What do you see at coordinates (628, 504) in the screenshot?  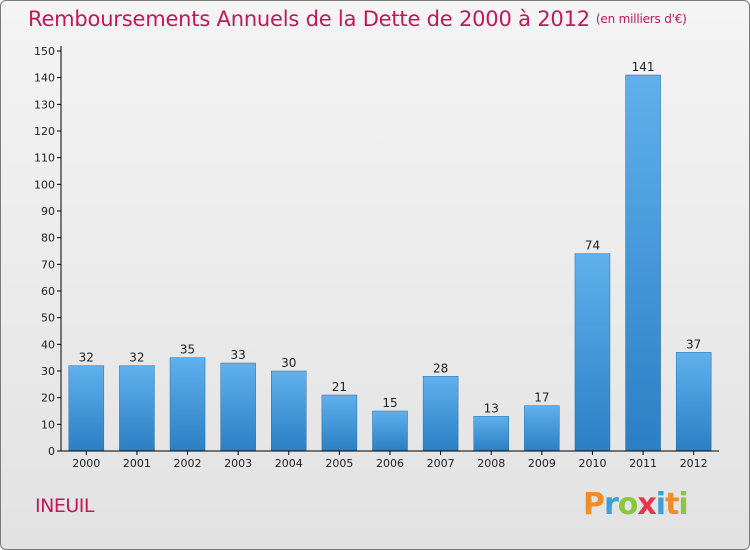 I see `logo-letter: o` at bounding box center [628, 504].